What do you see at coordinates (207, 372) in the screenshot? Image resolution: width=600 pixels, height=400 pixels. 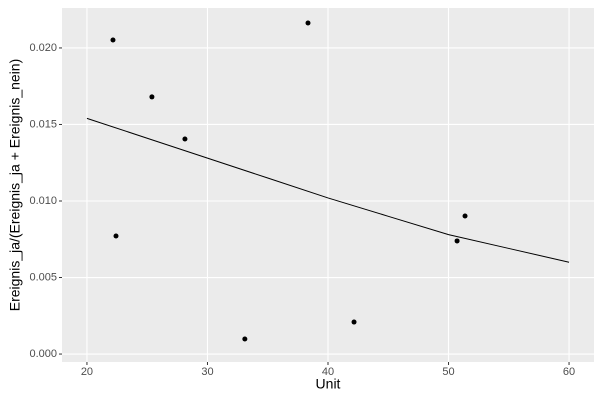 I see `x-tick-label: 30` at bounding box center [207, 372].